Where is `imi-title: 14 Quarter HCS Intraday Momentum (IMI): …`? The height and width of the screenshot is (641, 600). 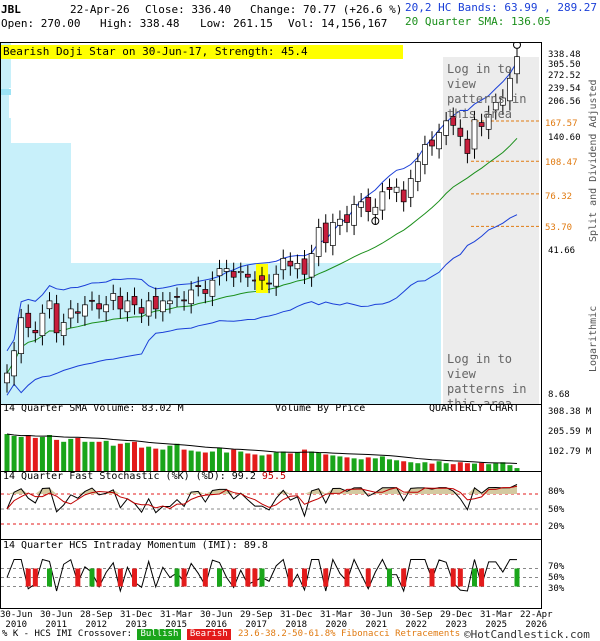 imi-title: 14 Quarter HCS Intraday Momentum (IMI): … is located at coordinates (135, 545).